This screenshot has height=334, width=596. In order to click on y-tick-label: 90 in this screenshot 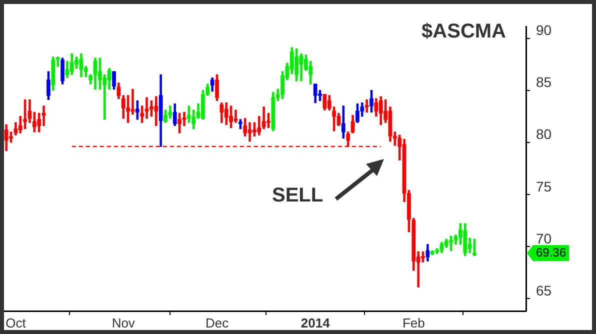, I will do `click(544, 30)`.